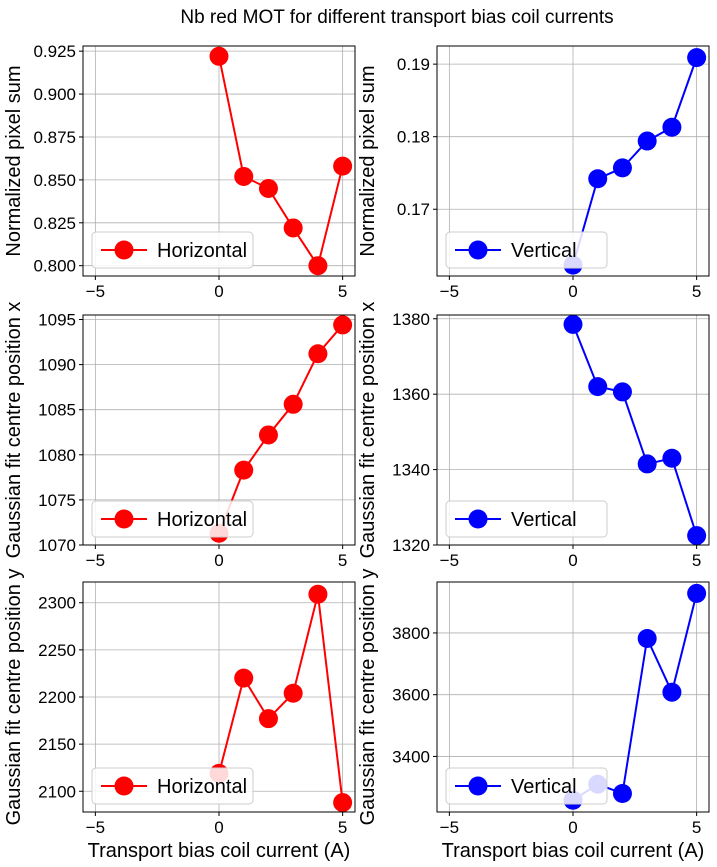 The image size is (717, 867). Describe the element at coordinates (411, 633) in the screenshot. I see `y-tick-label: 3800` at that location.